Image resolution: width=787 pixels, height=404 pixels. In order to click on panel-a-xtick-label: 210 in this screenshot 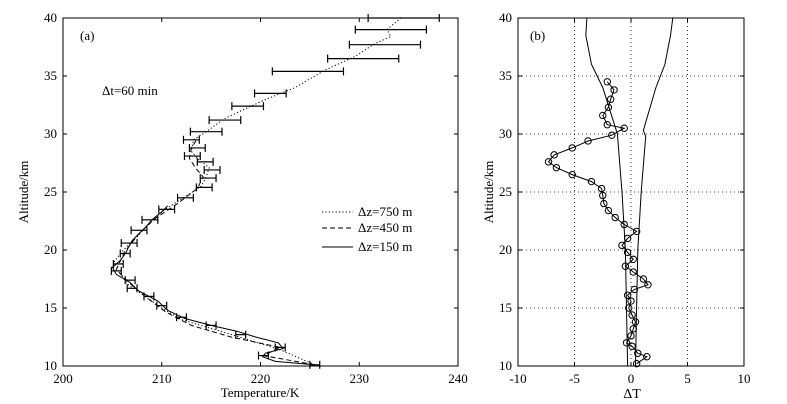, I will do `click(162, 378)`.